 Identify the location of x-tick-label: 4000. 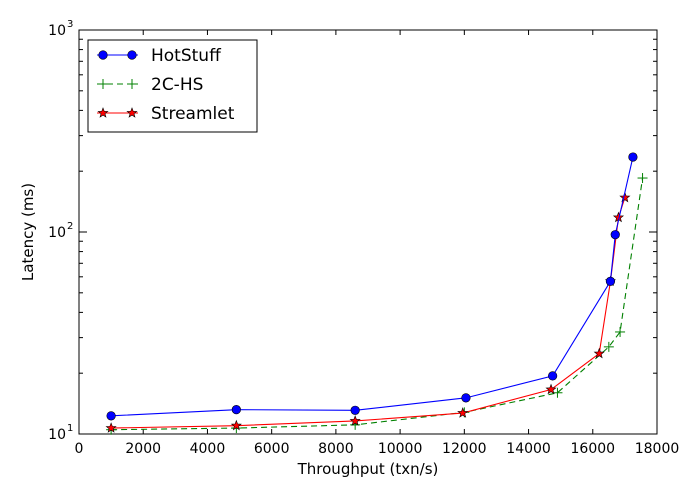
(208, 449).